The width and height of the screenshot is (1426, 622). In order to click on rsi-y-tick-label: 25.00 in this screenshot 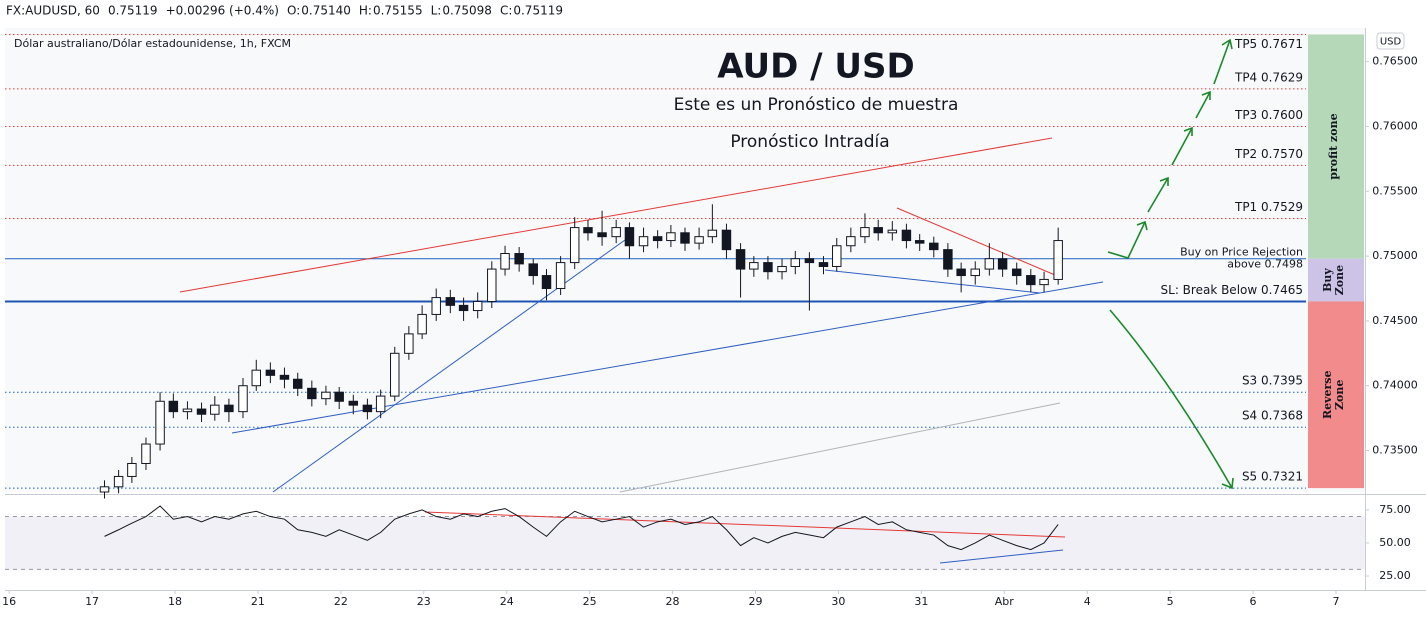, I will do `click(1395, 575)`.